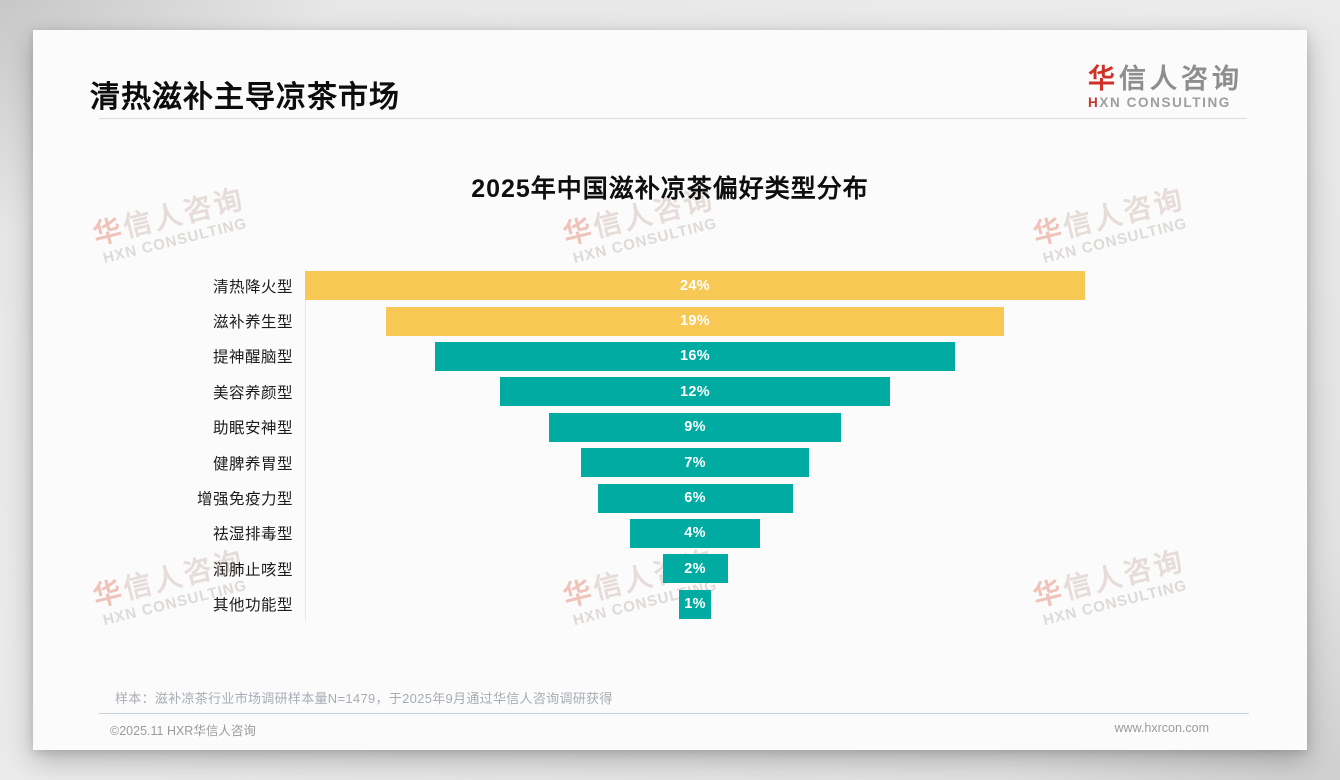 The width and height of the screenshot is (1340, 780). I want to click on company-logo: 华信人咨询 HXN CONSULTING, so click(1165, 83).